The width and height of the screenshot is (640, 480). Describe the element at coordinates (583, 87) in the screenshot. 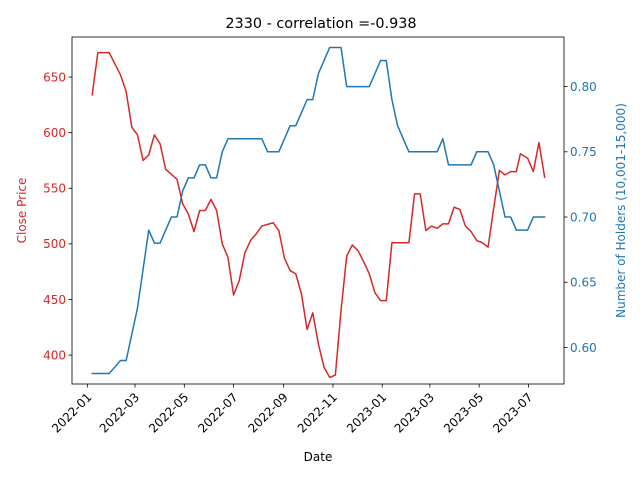

I see `right-tick-label: 0.80` at that location.